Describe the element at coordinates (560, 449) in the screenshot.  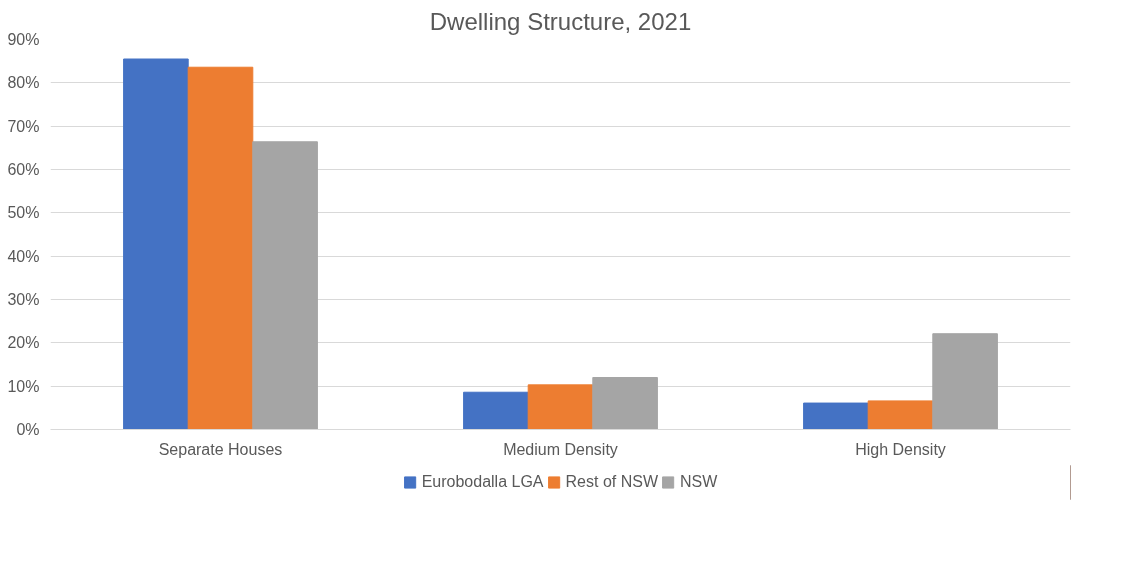
I see `x-tick-label: Medium Density` at that location.